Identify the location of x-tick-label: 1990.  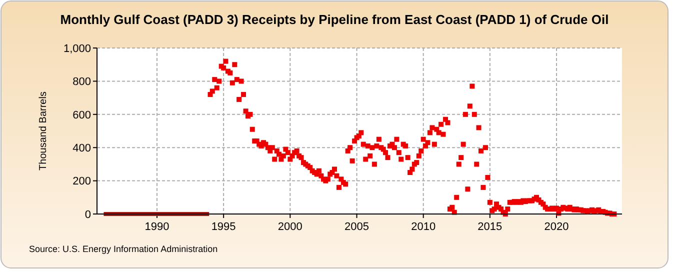
(157, 227).